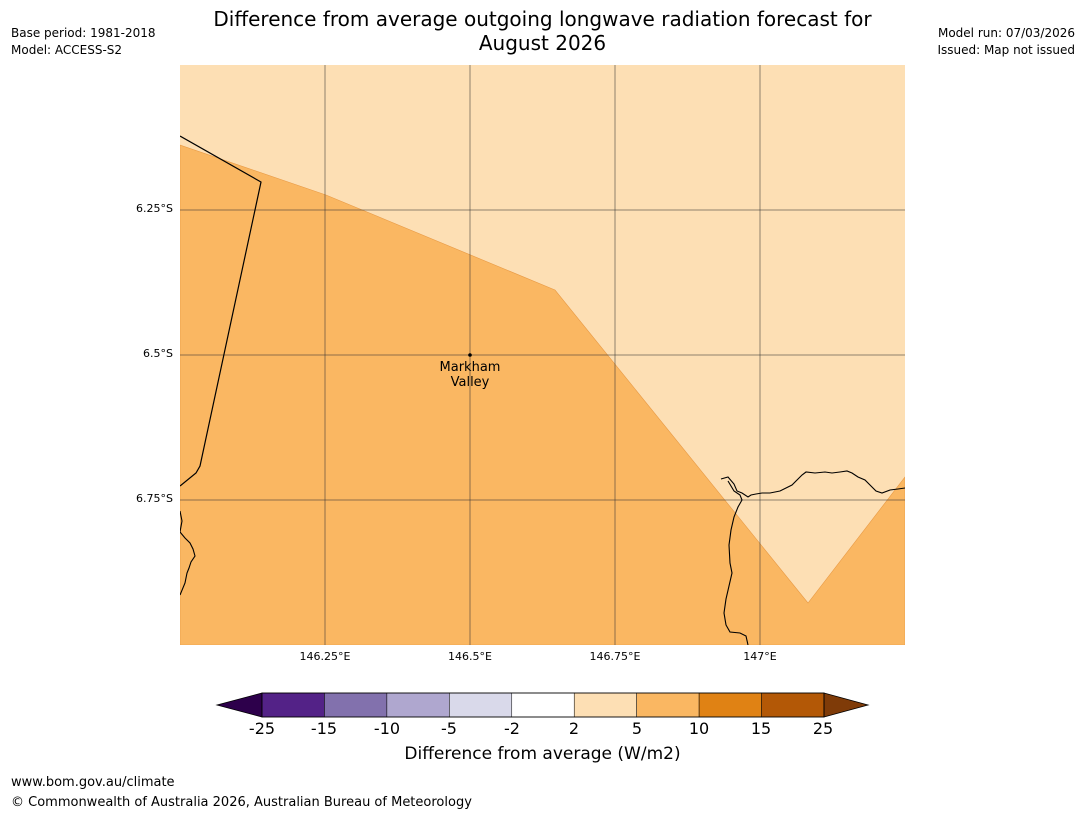 This screenshot has width=1085, height=816. I want to click on base-period-text: Base period: 1981-2018, so click(83, 33).